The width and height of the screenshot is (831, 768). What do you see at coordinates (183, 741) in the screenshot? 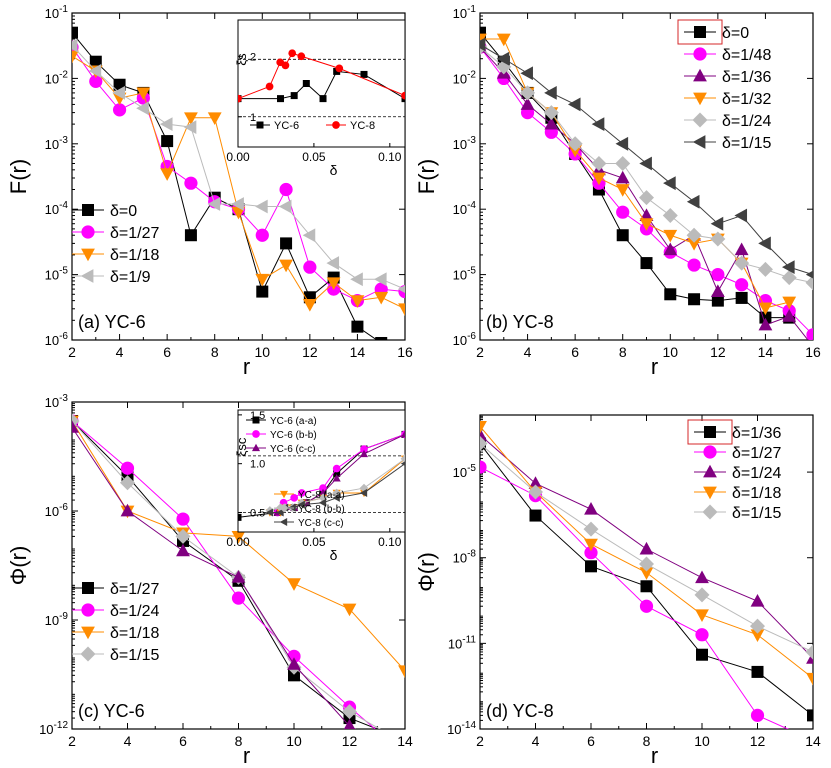
I see `x-tick-label: 6` at bounding box center [183, 741].